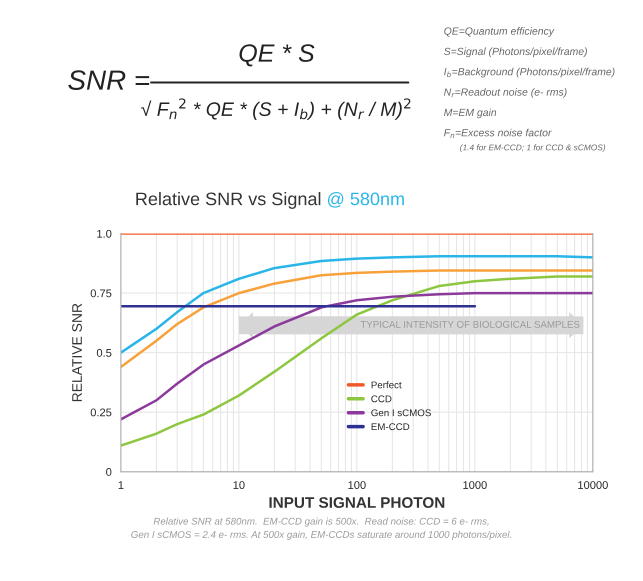 This screenshot has width=643, height=581. Describe the element at coordinates (470, 113) in the screenshot. I see `text: M=EM gain` at that location.